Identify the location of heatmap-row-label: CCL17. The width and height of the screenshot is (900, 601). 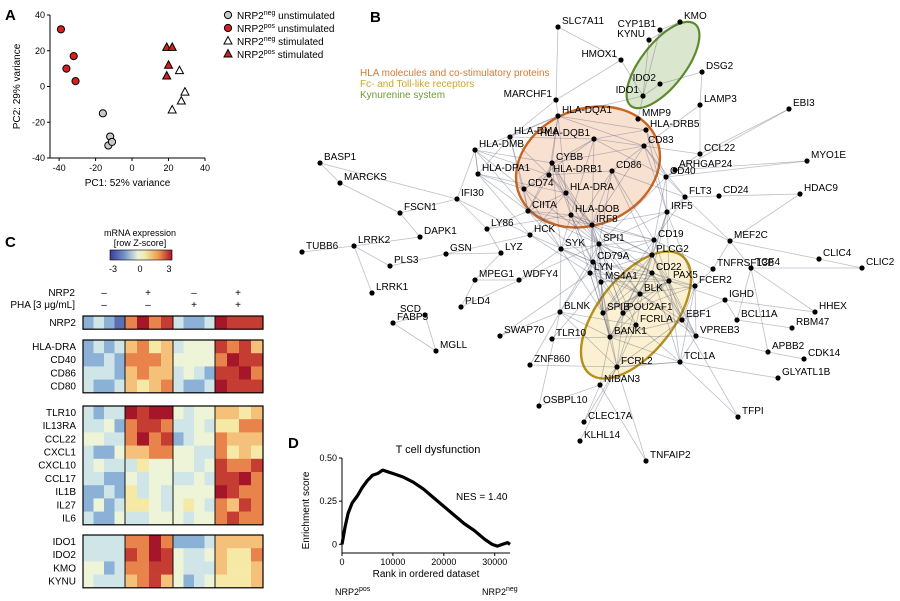
(61, 479).